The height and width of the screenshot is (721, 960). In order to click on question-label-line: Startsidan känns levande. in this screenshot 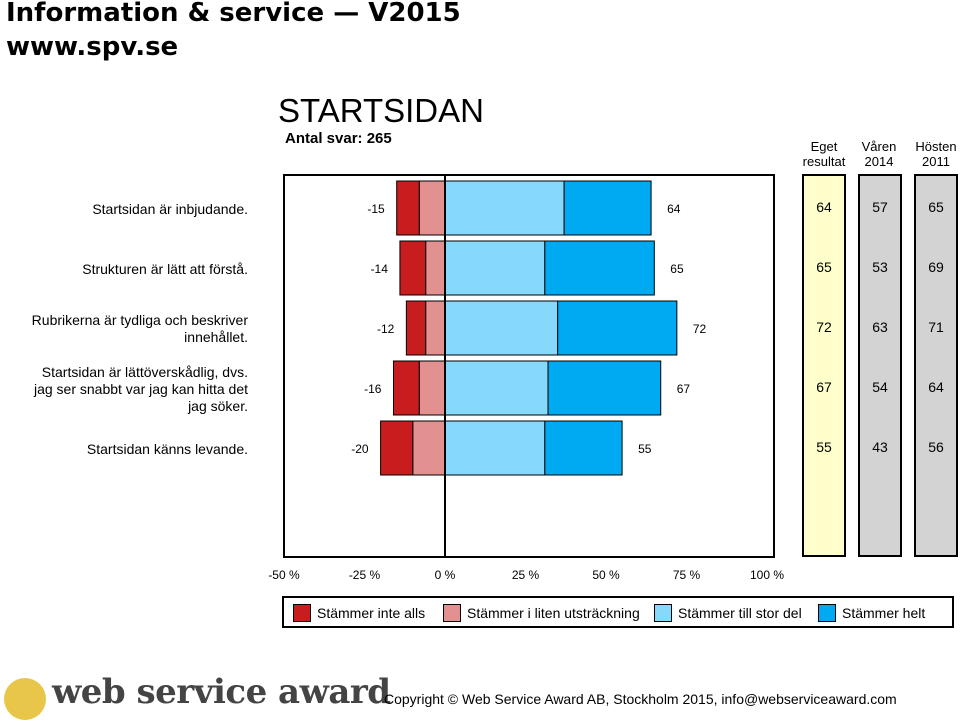, I will do `click(167, 448)`.